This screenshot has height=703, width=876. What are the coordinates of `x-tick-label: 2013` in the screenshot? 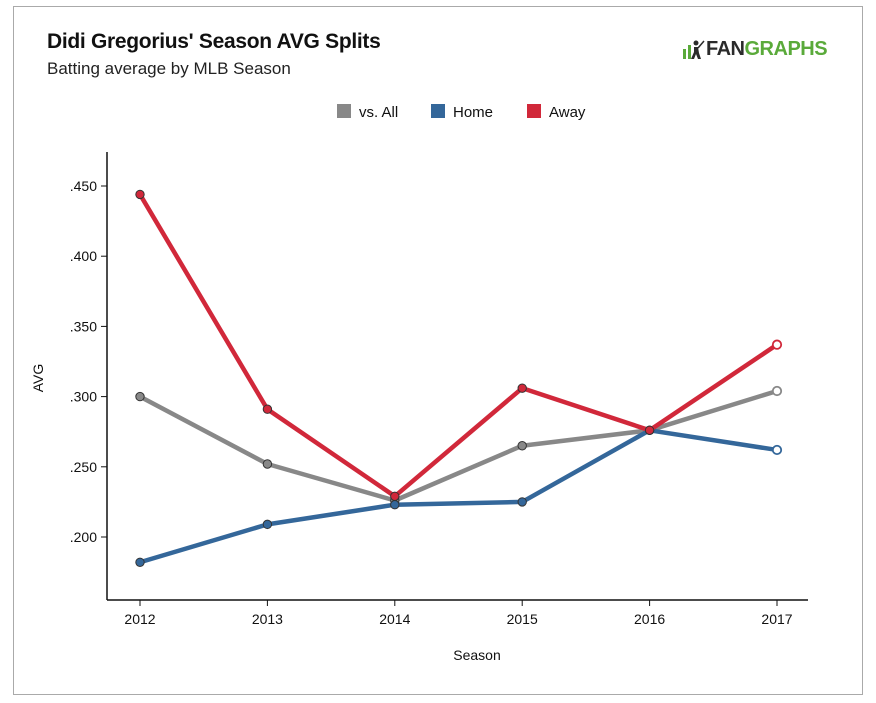 It's located at (267, 619).